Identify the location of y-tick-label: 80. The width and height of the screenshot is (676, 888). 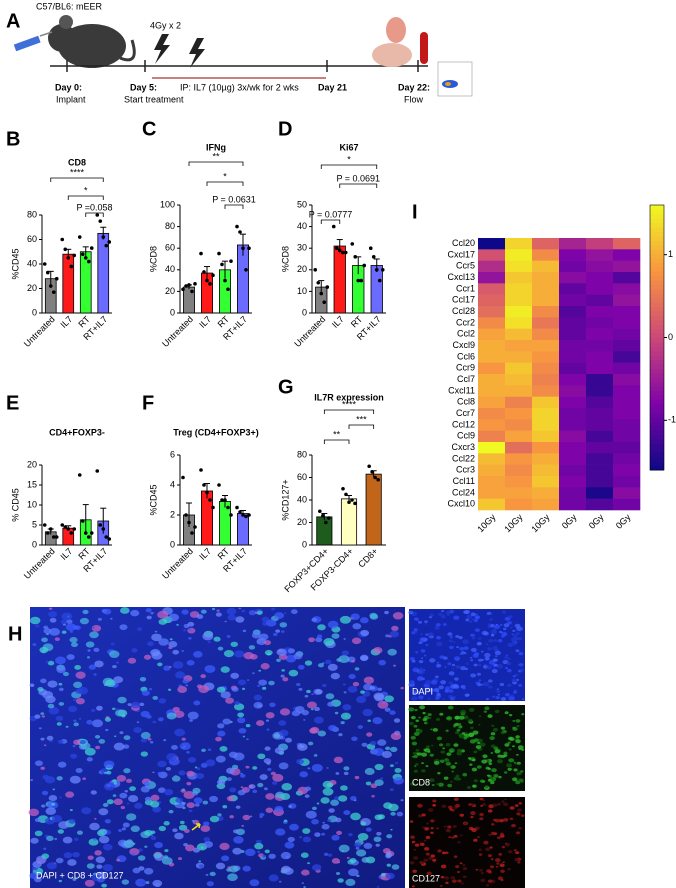
(170, 226).